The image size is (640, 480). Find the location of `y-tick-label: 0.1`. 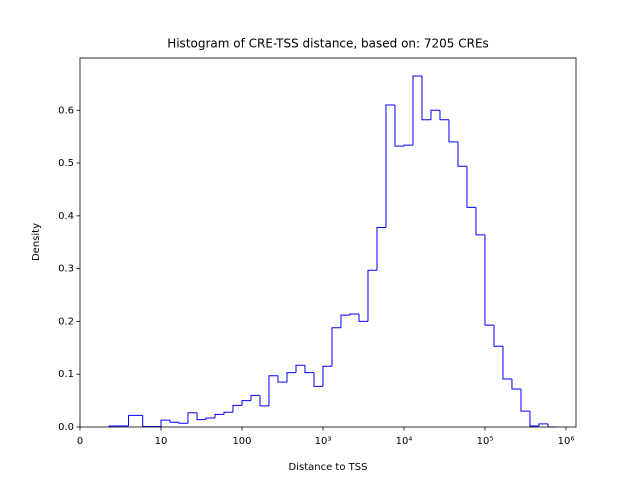

y-tick-label: 0.1 is located at coordinates (66, 374).